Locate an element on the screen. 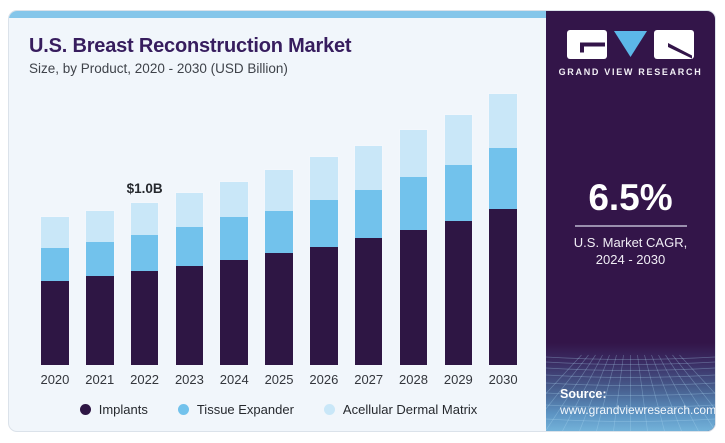  bar-segment-acellular-dermal-matrix-2028 is located at coordinates (413, 153).